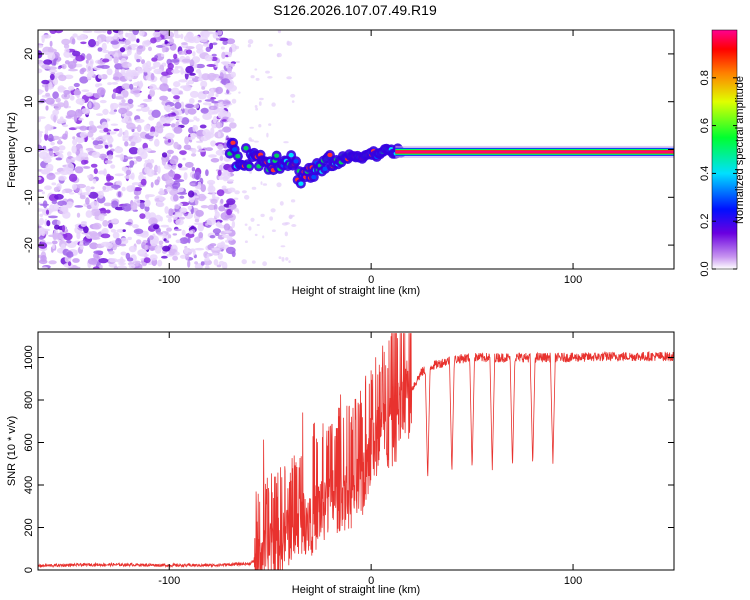  What do you see at coordinates (355, 10) in the screenshot?
I see `chart-title: S126.2026.107.07.49.R19` at bounding box center [355, 10].